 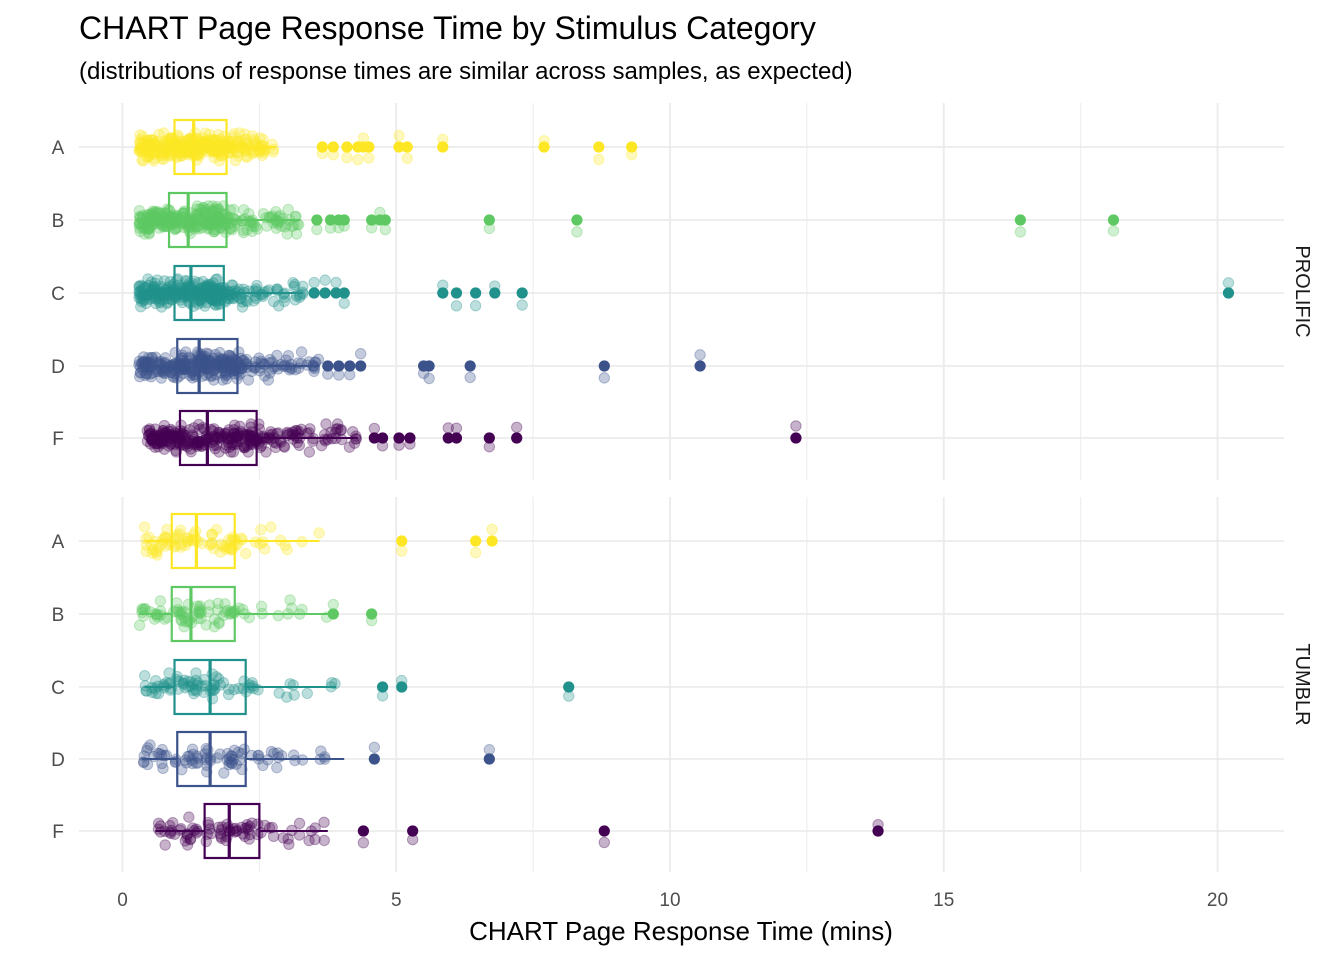 What do you see at coordinates (681, 931) in the screenshot?
I see `x-axis-title: CHART Page Response Time (mins)` at bounding box center [681, 931].